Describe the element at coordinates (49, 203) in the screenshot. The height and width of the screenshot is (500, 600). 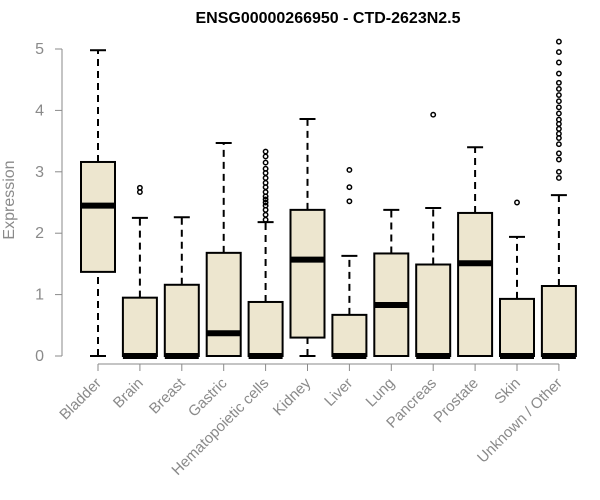
I see `y-axis: 0 1 2 3 4 5` at that location.